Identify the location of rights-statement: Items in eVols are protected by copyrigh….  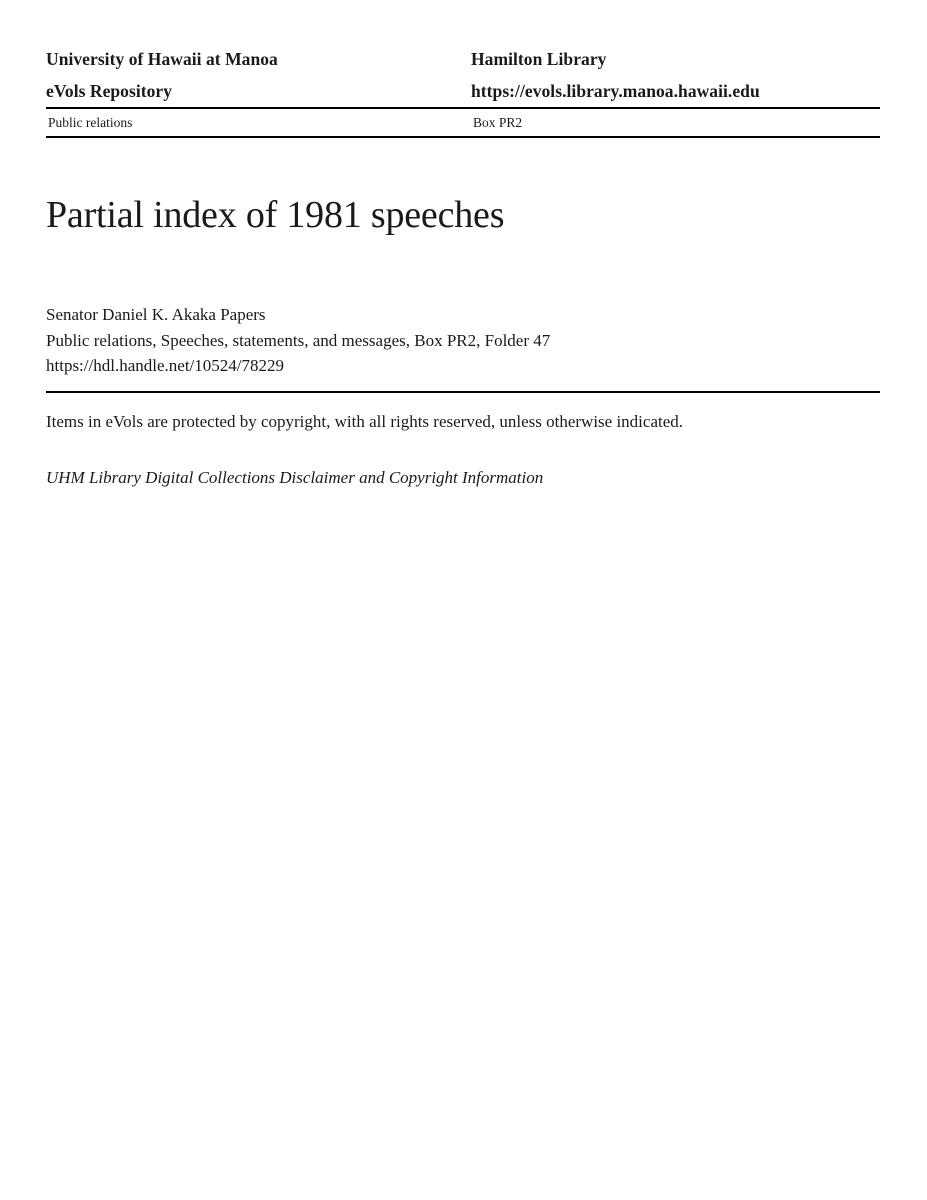
(365, 421).